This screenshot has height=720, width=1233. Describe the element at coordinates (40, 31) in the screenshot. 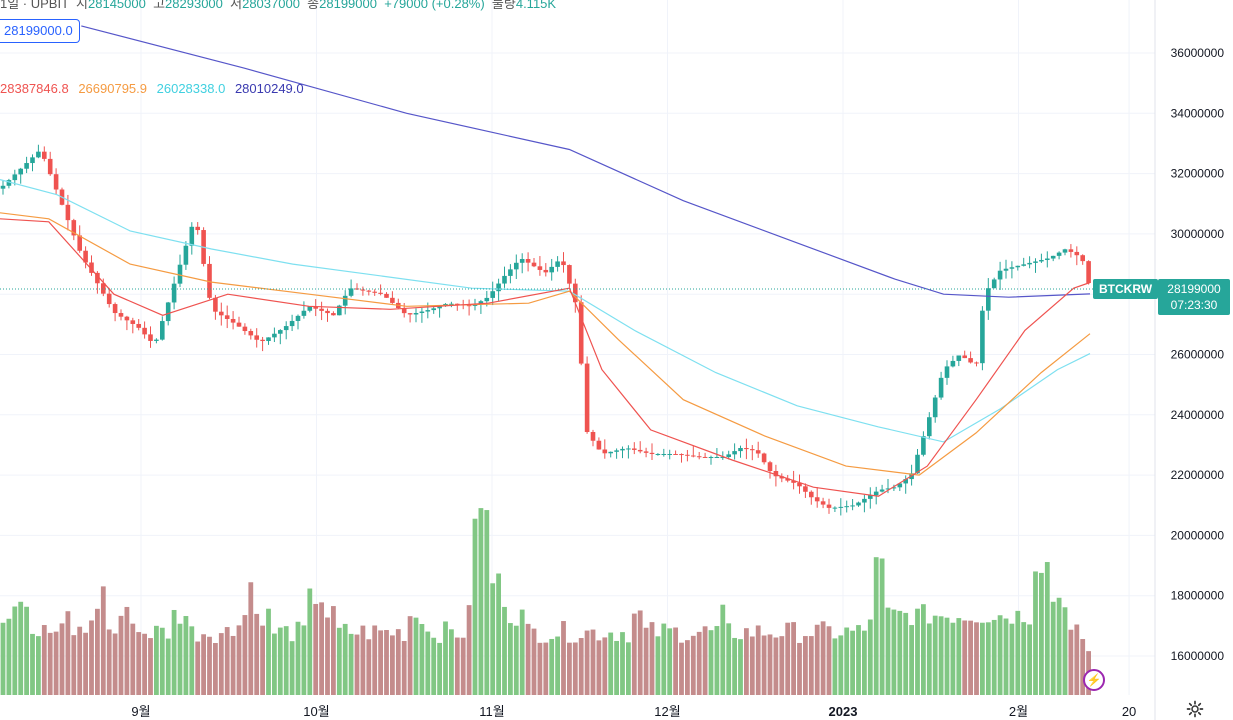

I see `price-input-box: 28199000.0` at that location.